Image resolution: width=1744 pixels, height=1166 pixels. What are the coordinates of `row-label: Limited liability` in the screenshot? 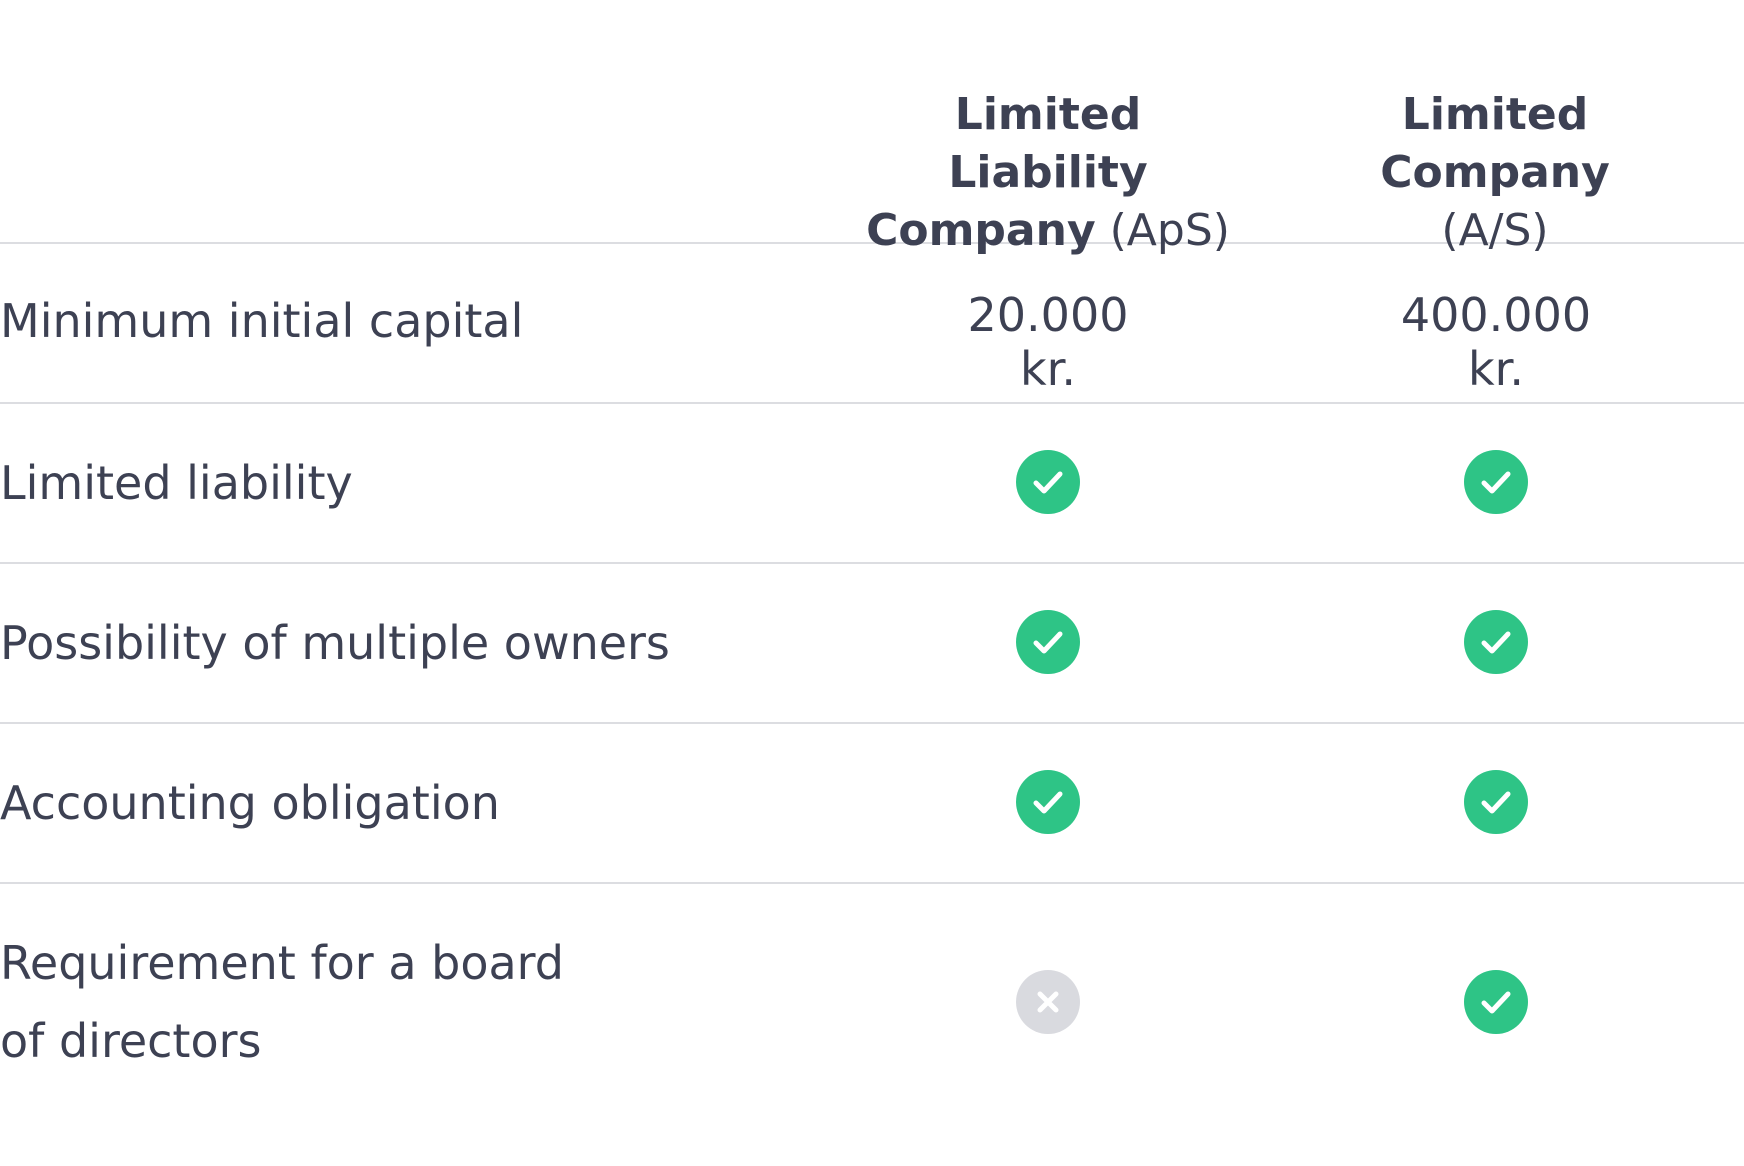 It's located at (176, 483).